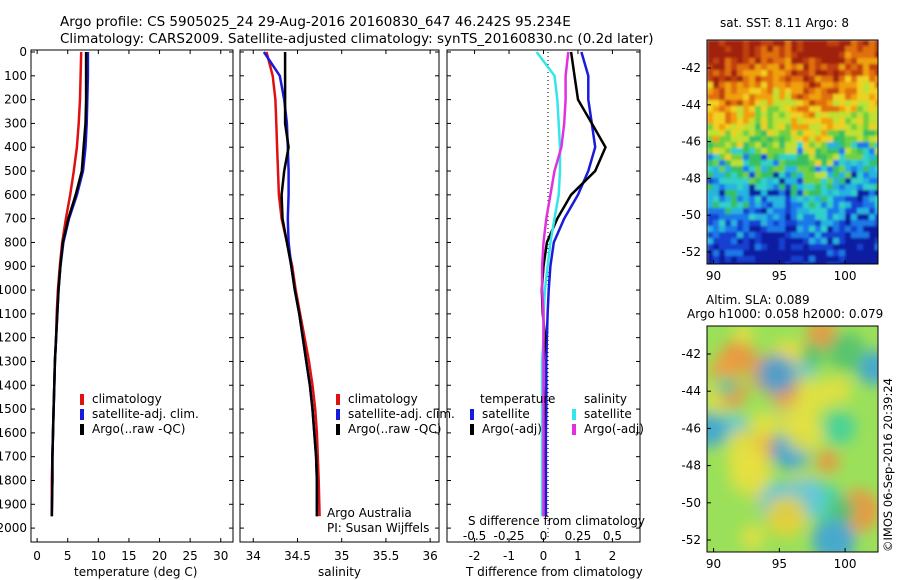 This screenshot has height=580, width=900. What do you see at coordinates (578, 536) in the screenshot?
I see `s-tick-label: 0.25` at bounding box center [578, 536].